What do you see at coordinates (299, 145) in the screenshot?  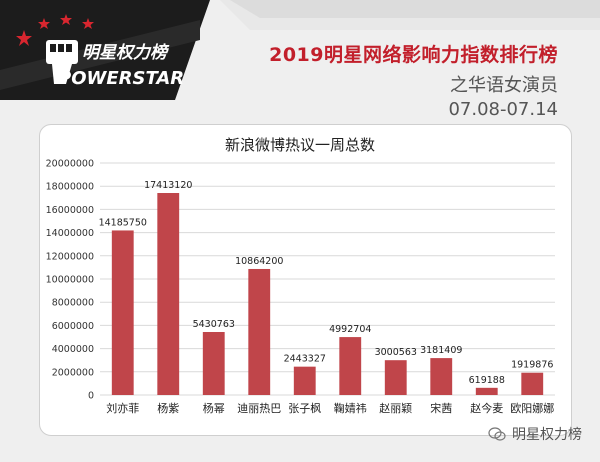 I see `chart-title: 新浪微博热议一周总数` at bounding box center [299, 145].